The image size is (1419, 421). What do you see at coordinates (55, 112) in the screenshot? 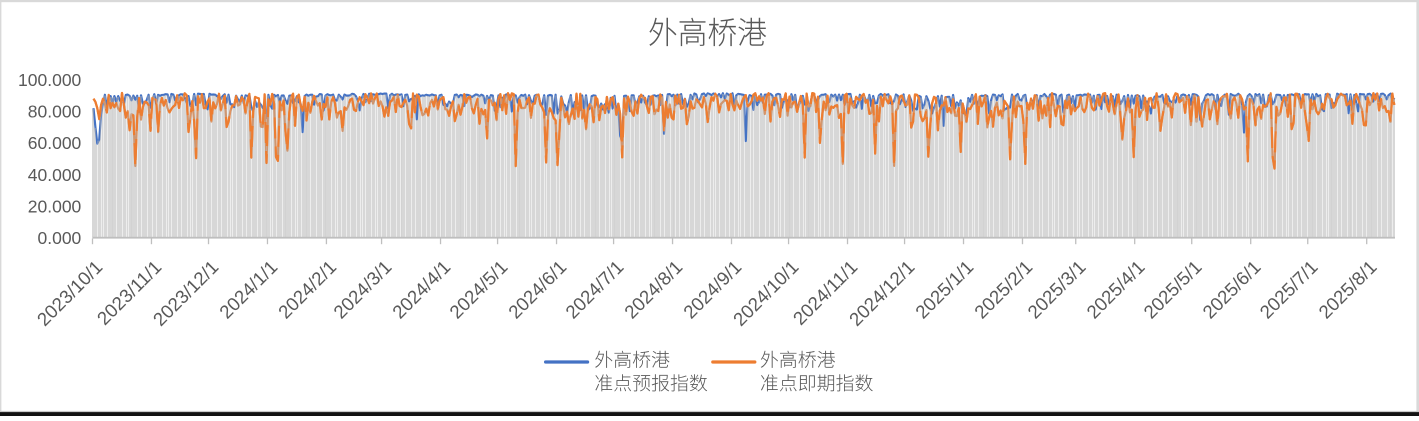
I see `svg-text: 80.000` at bounding box center [55, 112].